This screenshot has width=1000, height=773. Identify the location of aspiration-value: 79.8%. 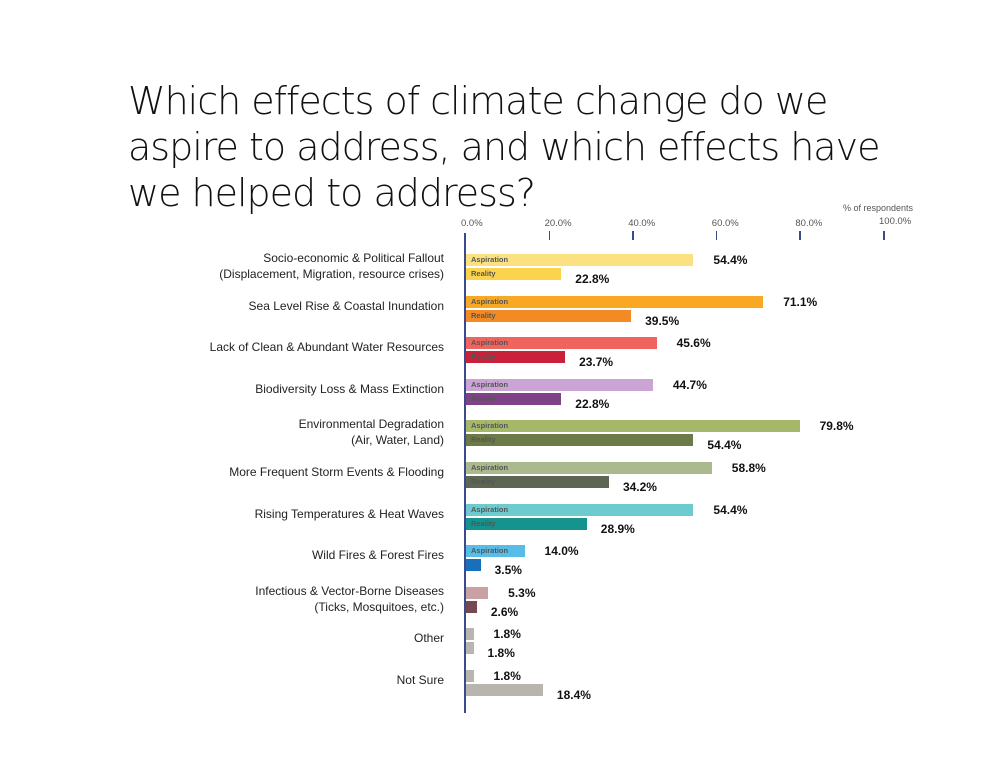
(836, 426).